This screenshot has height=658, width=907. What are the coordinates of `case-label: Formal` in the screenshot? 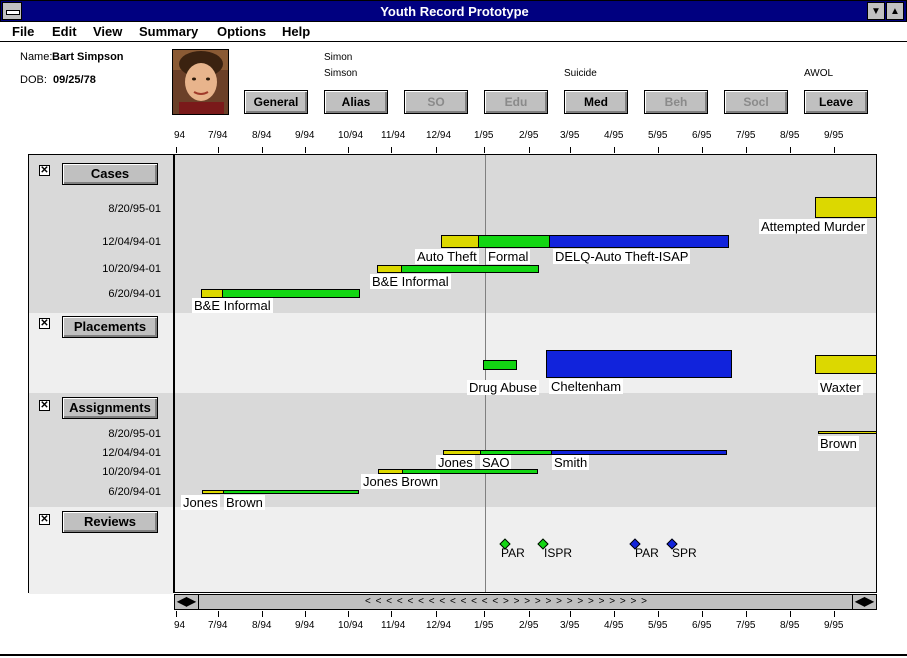 It's located at (508, 256).